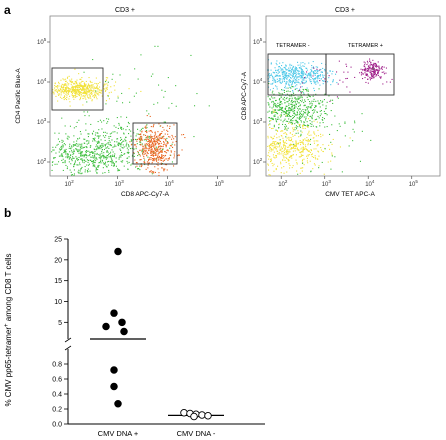  I want to click on x-tick-label: 102, so click(70, 183).